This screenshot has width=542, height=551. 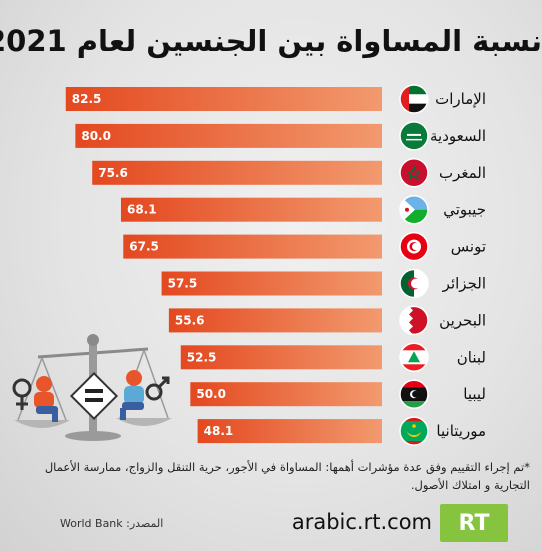 I want to click on bar-value-label: 50.0, so click(x=211, y=394).